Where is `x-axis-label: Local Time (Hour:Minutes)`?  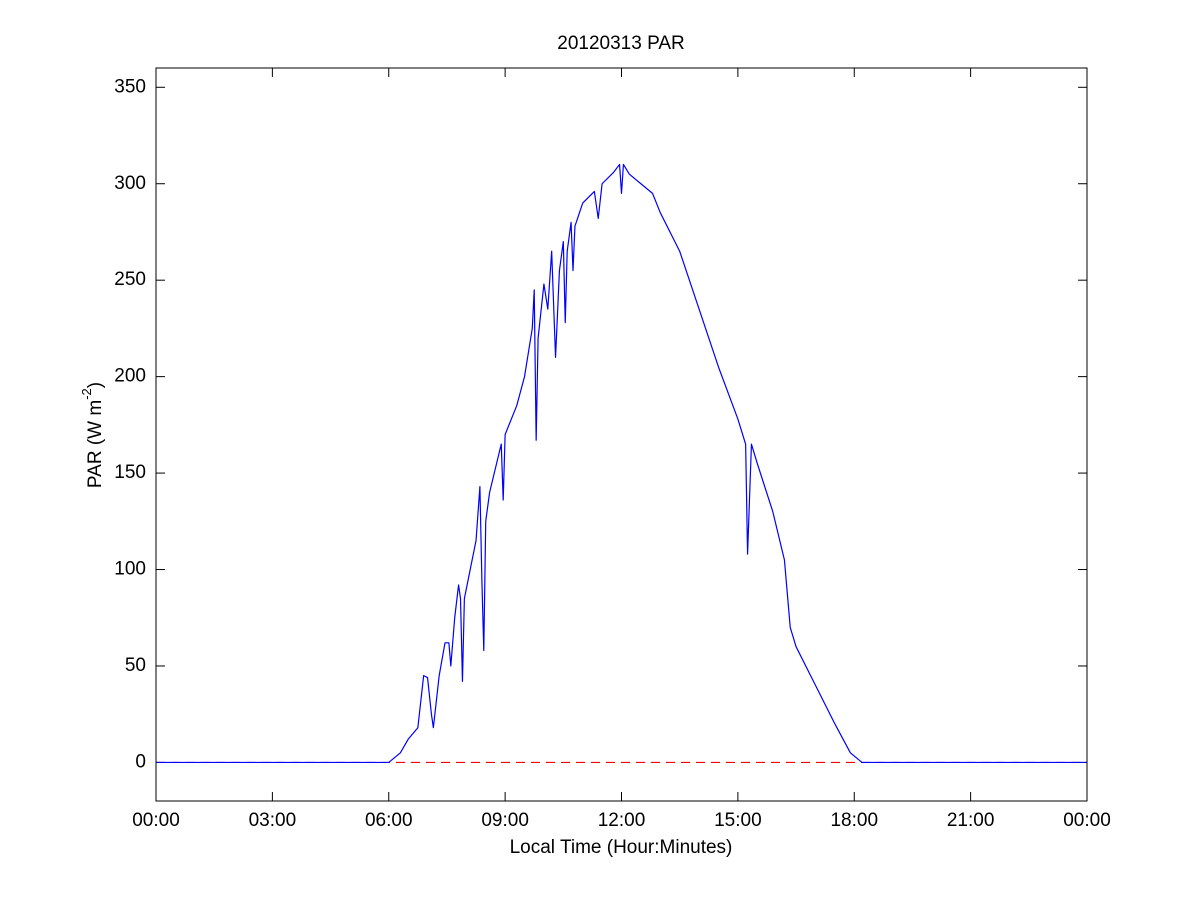
x-axis-label: Local Time (Hour:Minutes) is located at coordinates (621, 847).